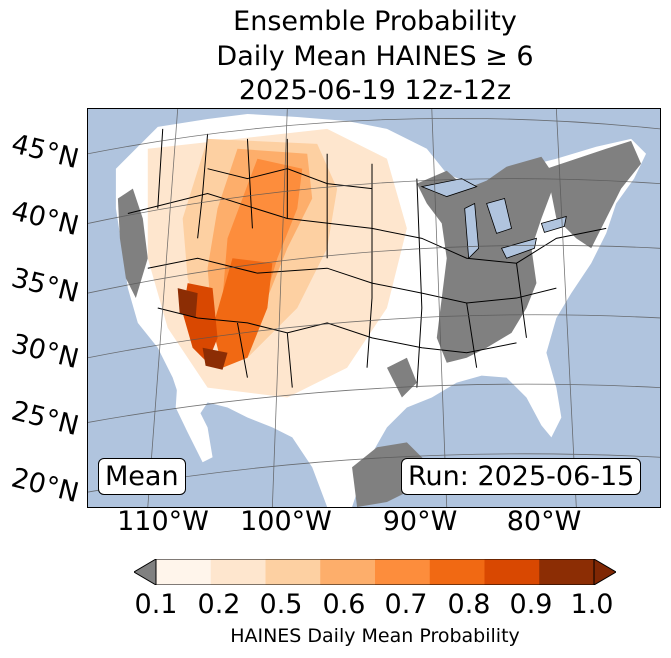  Describe the element at coordinates (493, 219) in the screenshot. I see `great-lakes` at that location.